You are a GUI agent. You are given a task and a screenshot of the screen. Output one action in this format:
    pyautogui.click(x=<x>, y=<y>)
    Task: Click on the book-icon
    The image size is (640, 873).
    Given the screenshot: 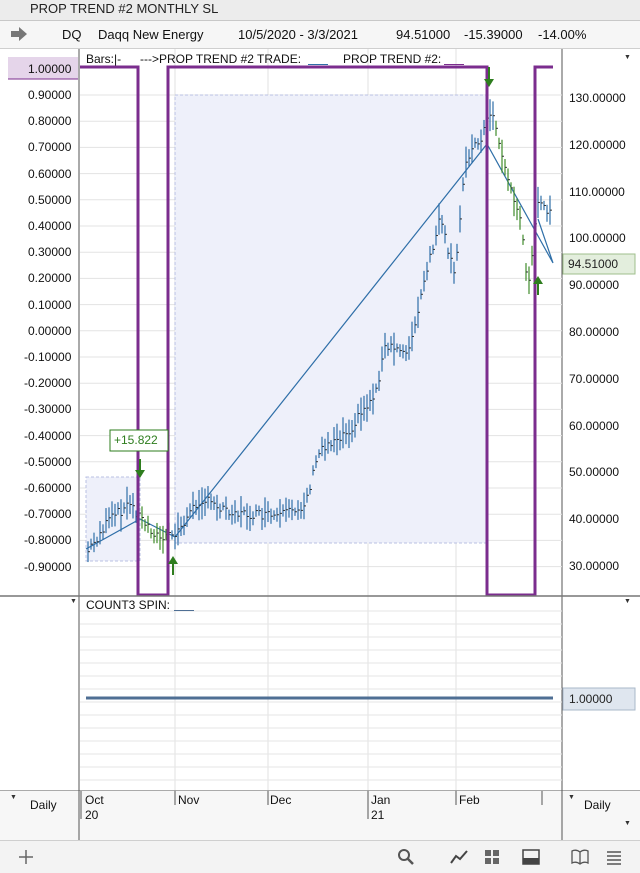 What is the action you would take?
    pyautogui.click(x=580, y=857)
    